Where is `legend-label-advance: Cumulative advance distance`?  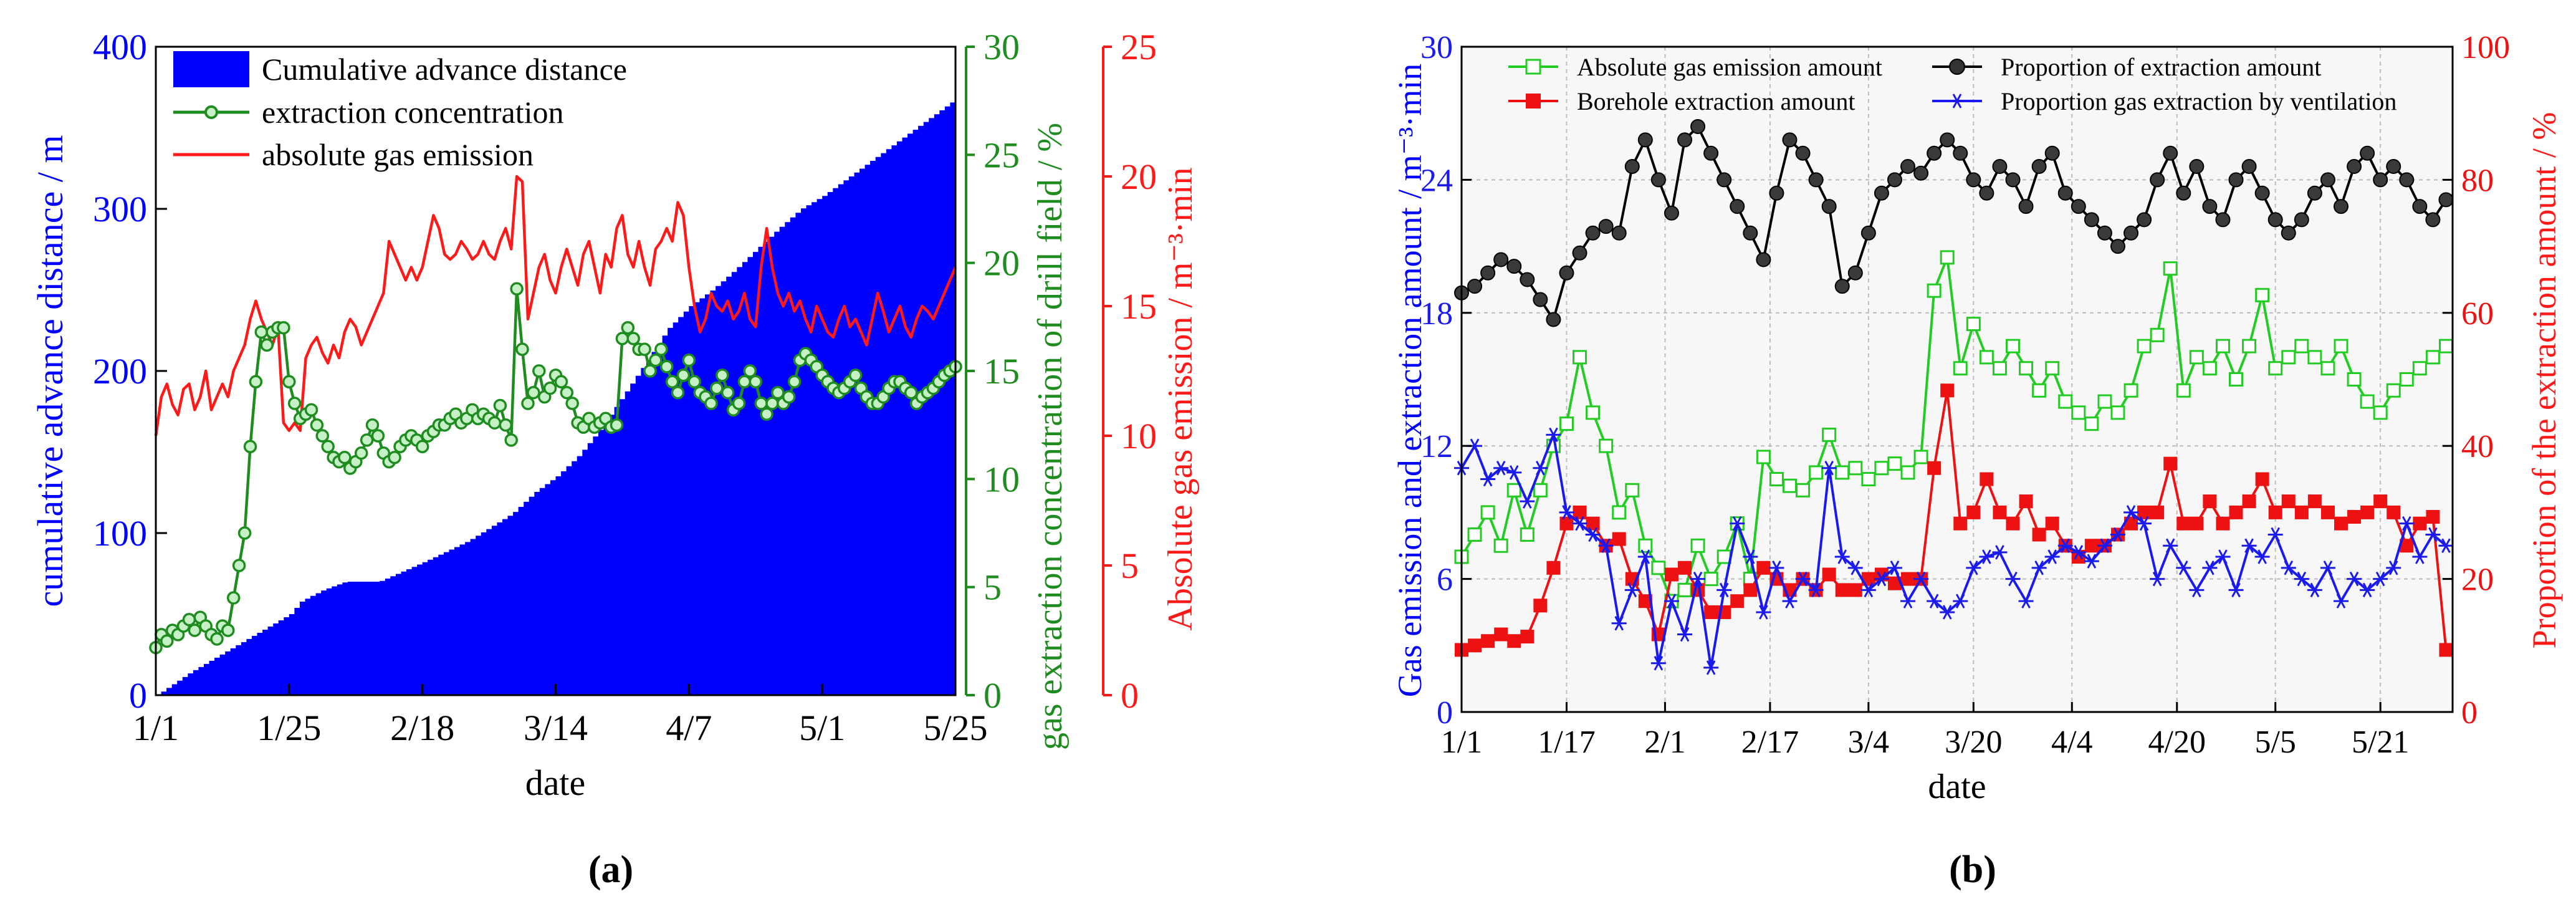
legend-label-advance: Cumulative advance distance is located at coordinates (445, 69).